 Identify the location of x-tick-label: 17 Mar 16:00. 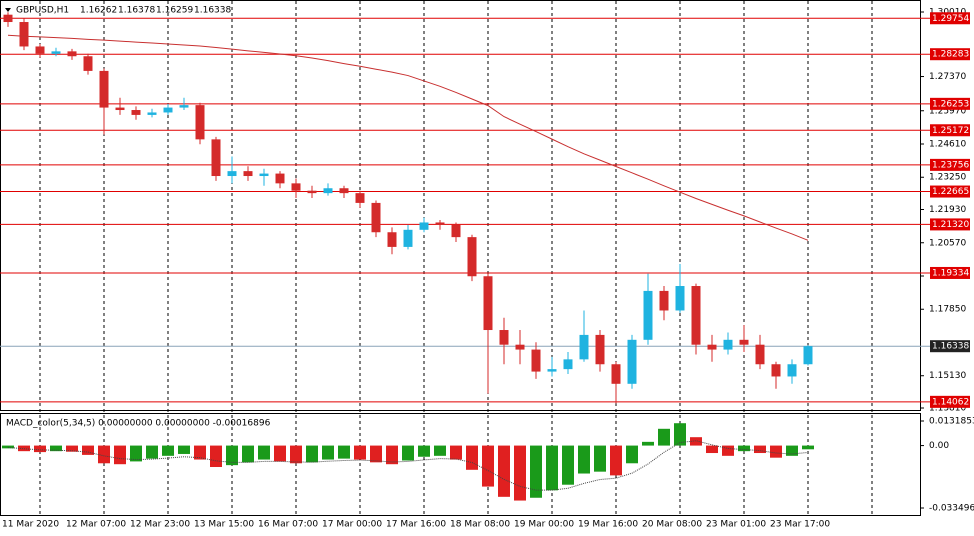
(416, 525).